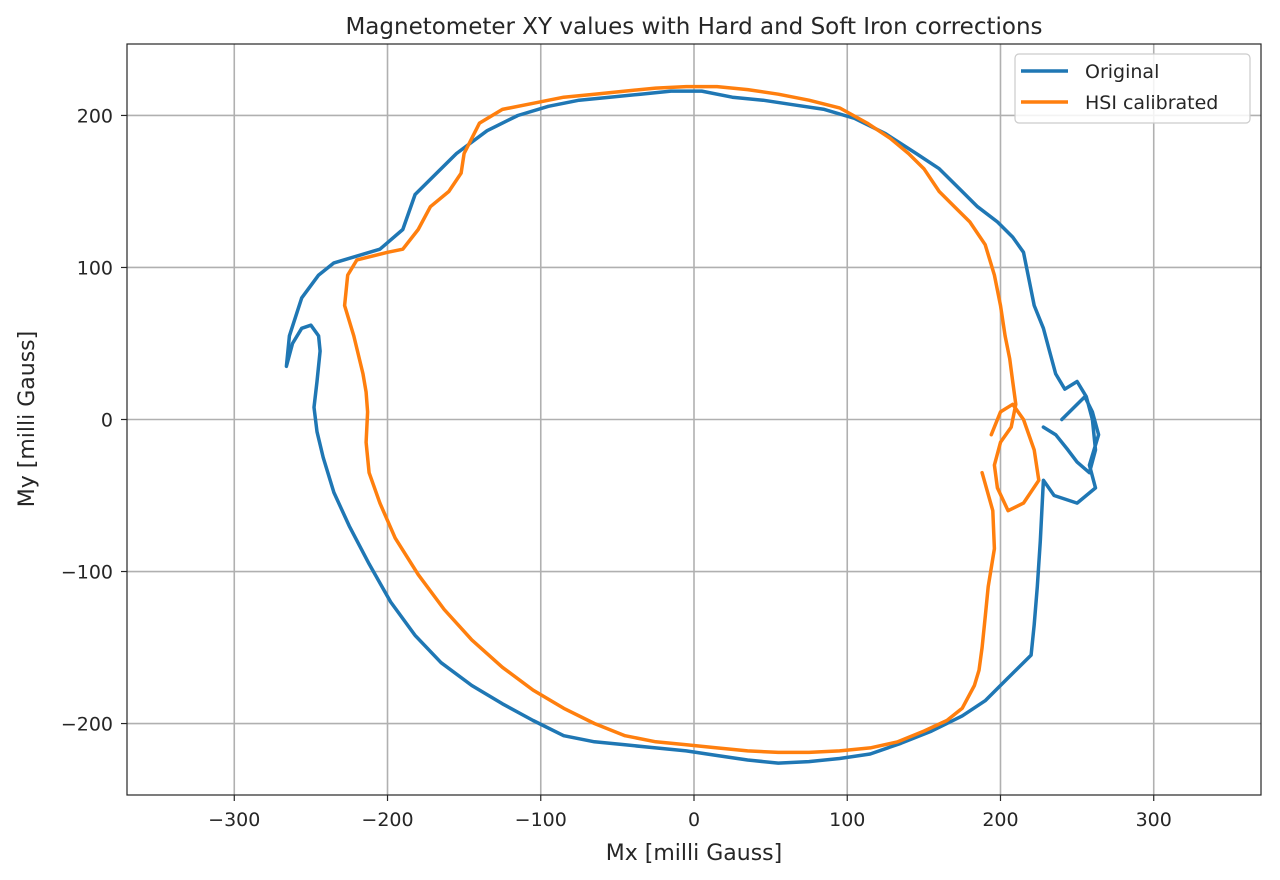  I want to click on x-tick-label: 0, so click(694, 820).